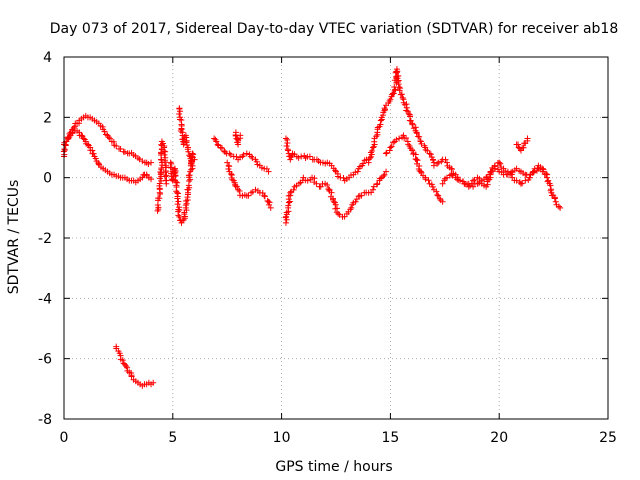  I want to click on x-tick-label: 20, so click(499, 438).